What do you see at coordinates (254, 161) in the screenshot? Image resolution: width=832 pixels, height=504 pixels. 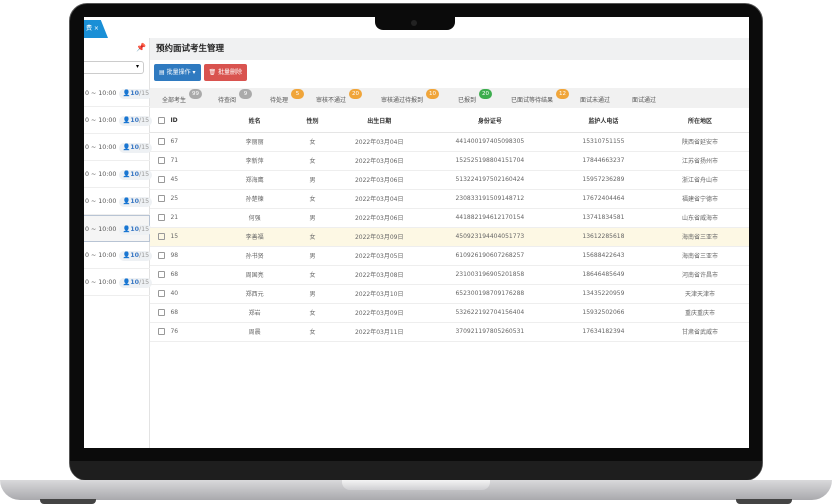 I see `table-cell: 李新萍` at bounding box center [254, 161].